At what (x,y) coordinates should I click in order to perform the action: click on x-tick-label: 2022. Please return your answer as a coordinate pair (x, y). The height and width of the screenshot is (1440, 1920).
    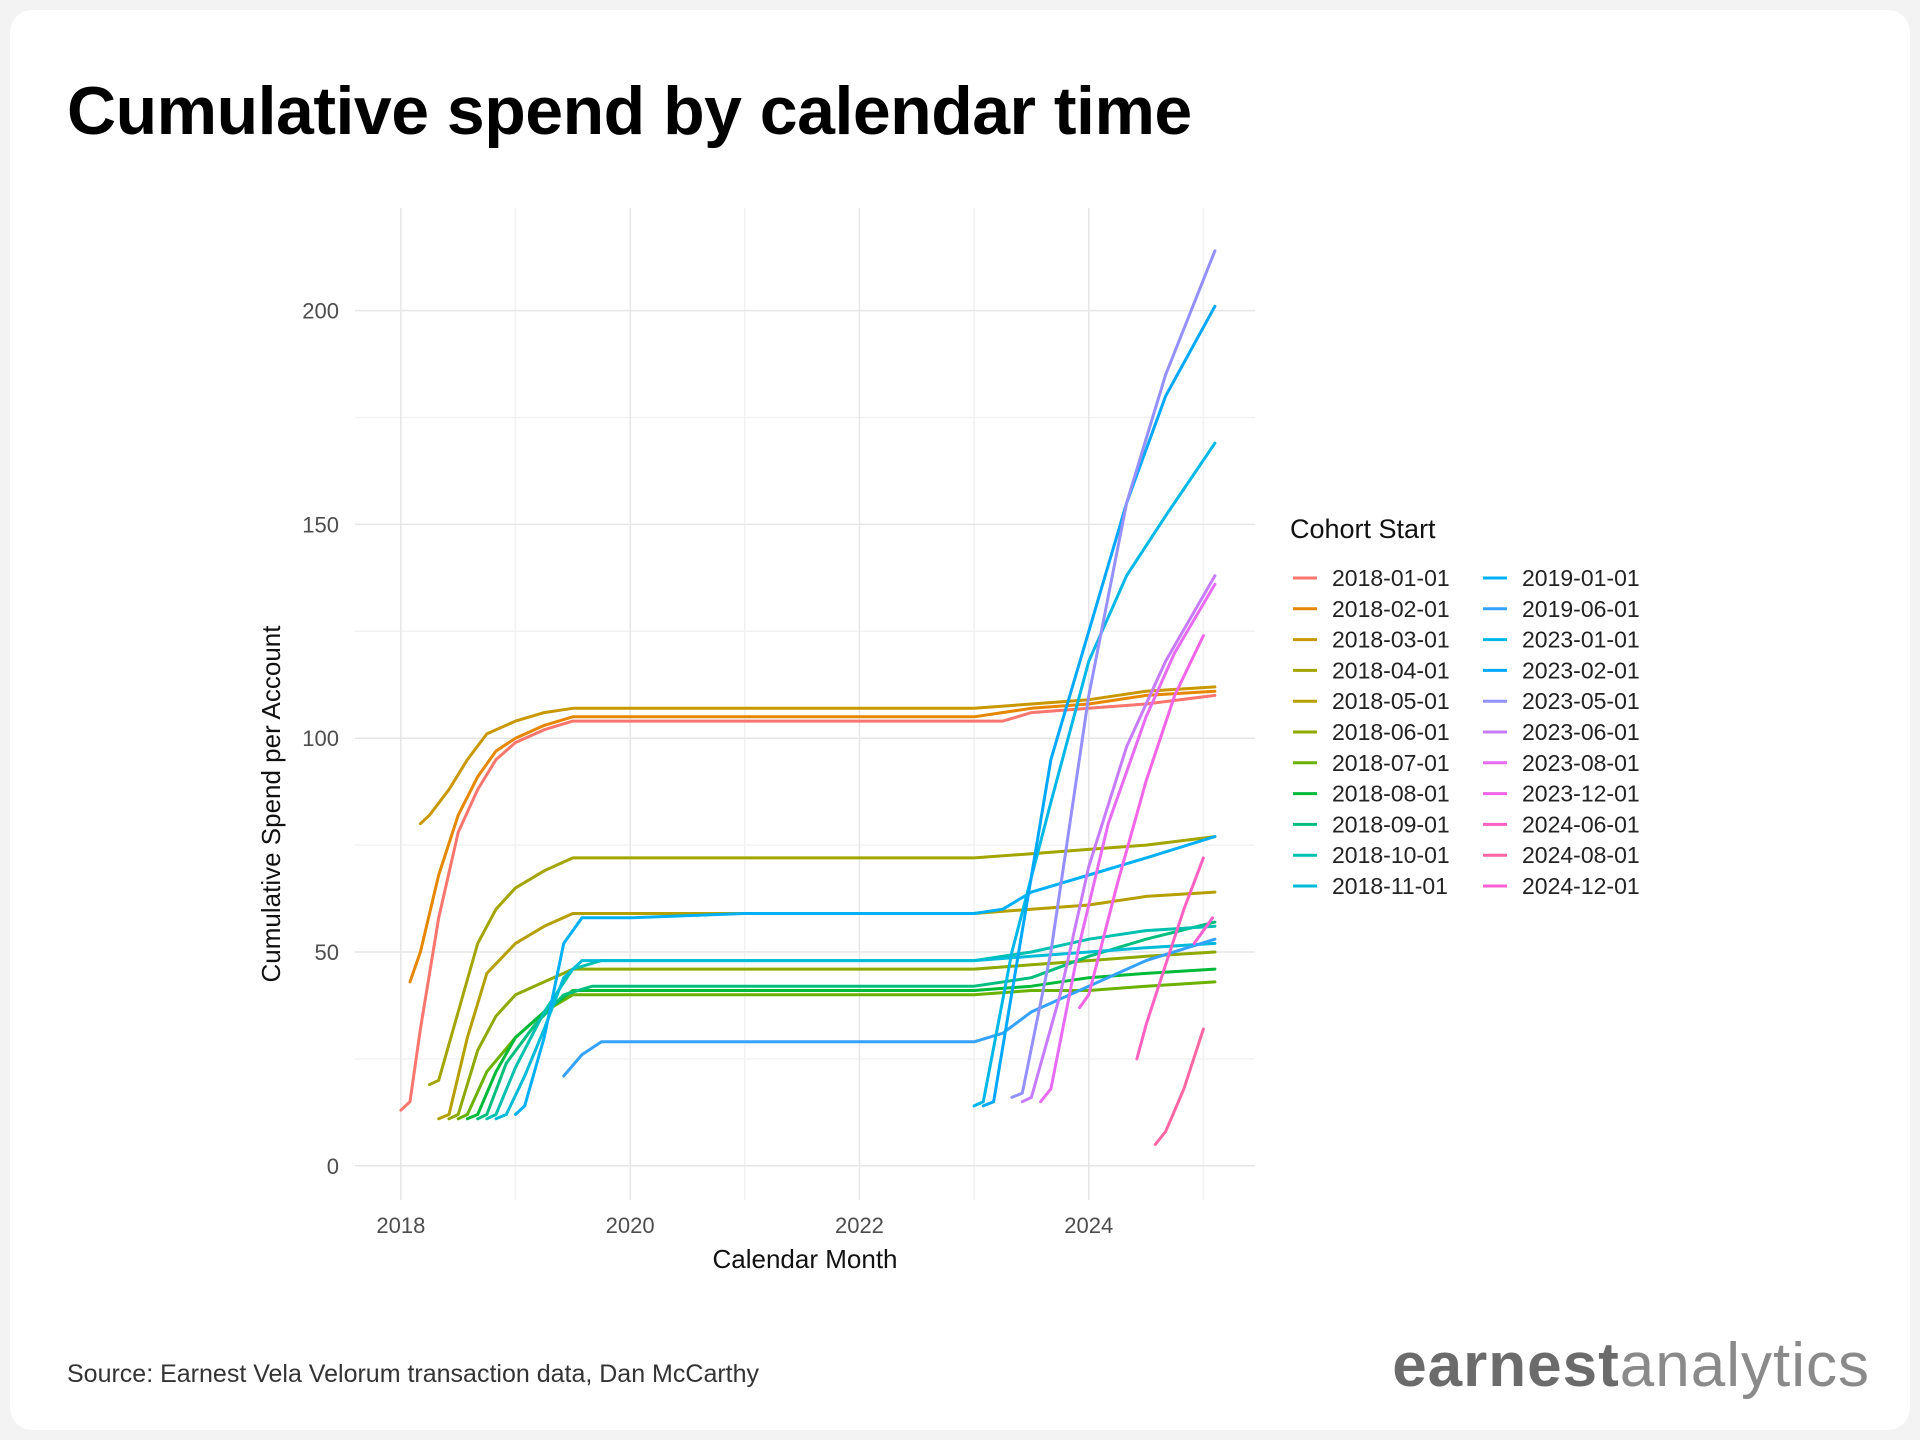
    Looking at the image, I should click on (859, 1225).